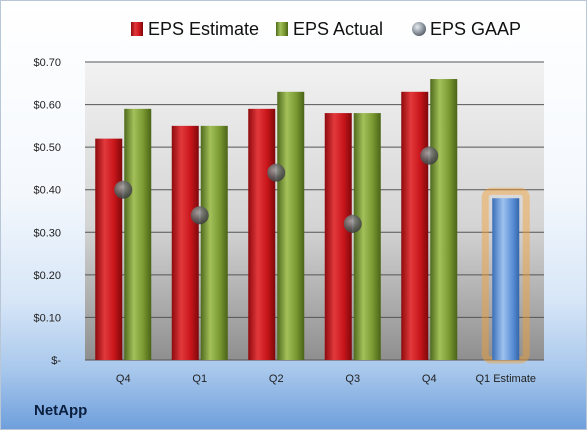 This screenshot has height=430, width=587. I want to click on x-tick-label: Q3, so click(352, 379).